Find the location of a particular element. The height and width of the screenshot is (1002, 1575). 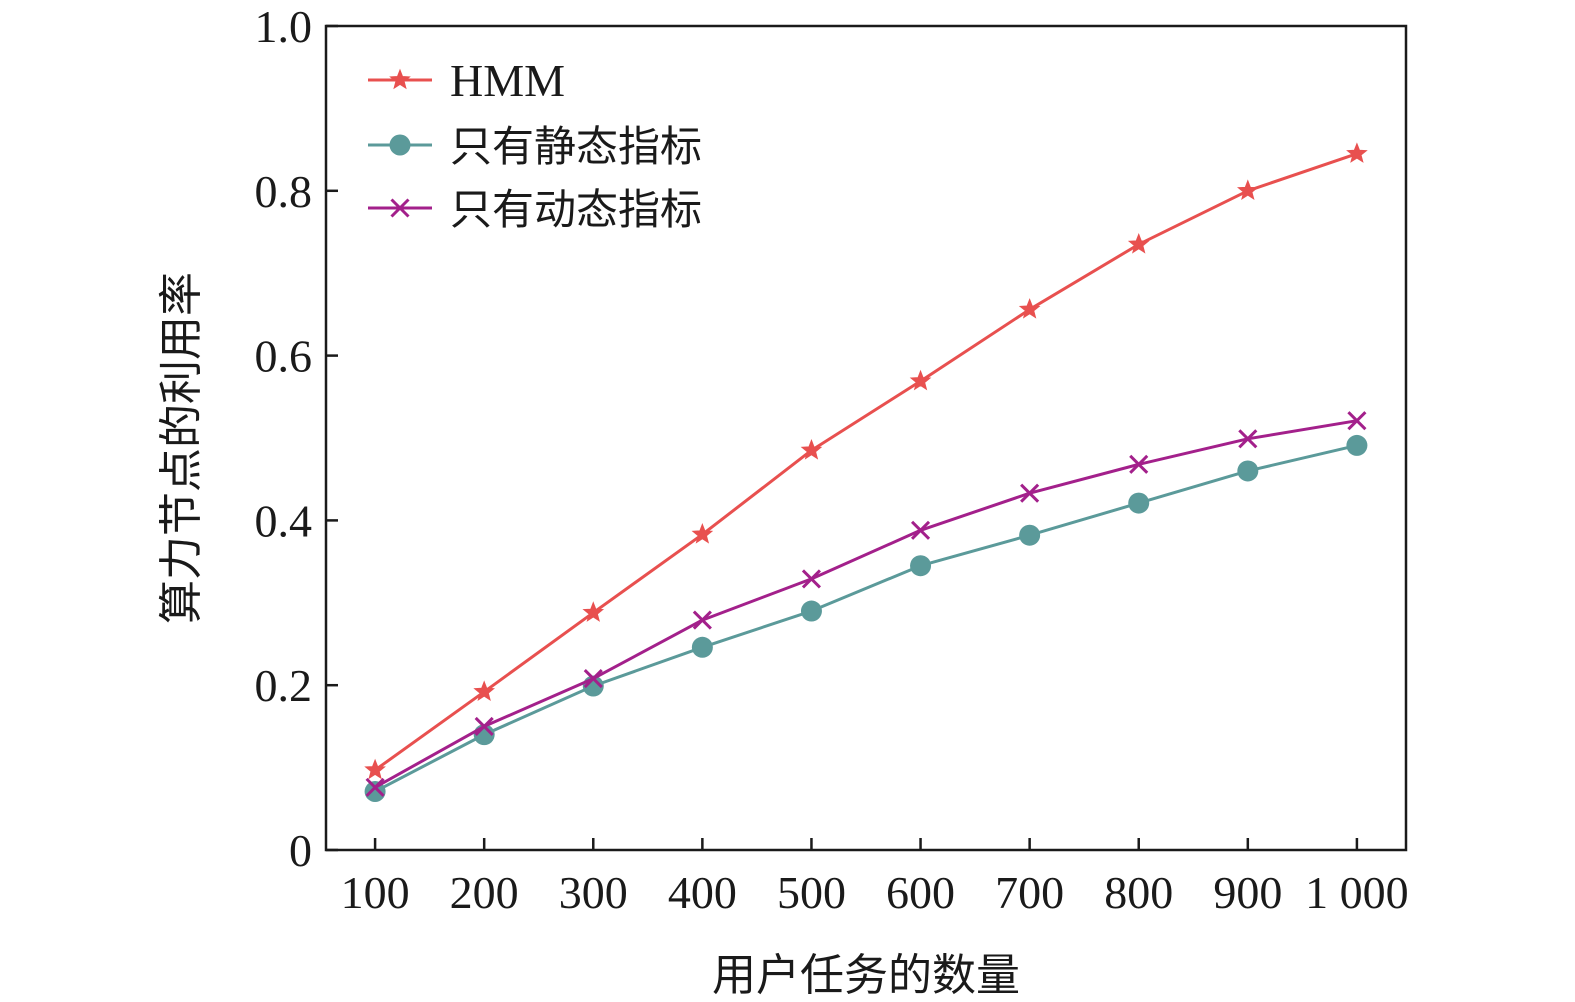

legend-entry-0: HMM is located at coordinates (466, 80).